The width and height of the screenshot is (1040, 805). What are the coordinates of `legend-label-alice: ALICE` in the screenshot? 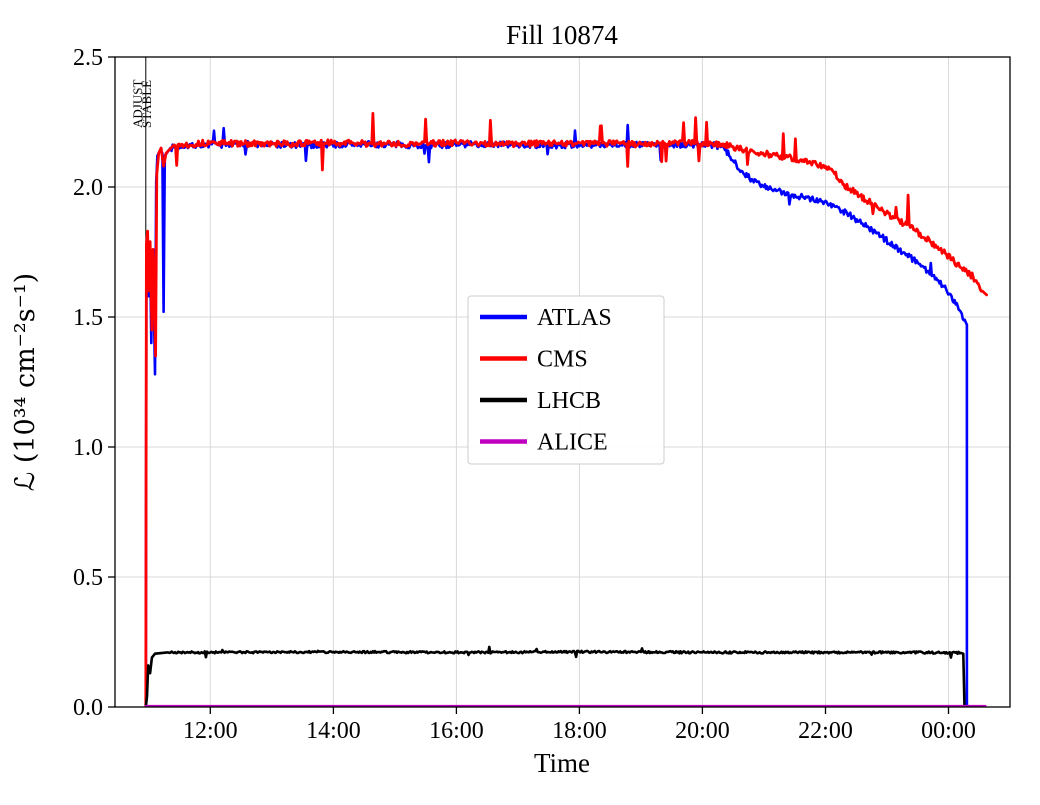 It's located at (572, 443).